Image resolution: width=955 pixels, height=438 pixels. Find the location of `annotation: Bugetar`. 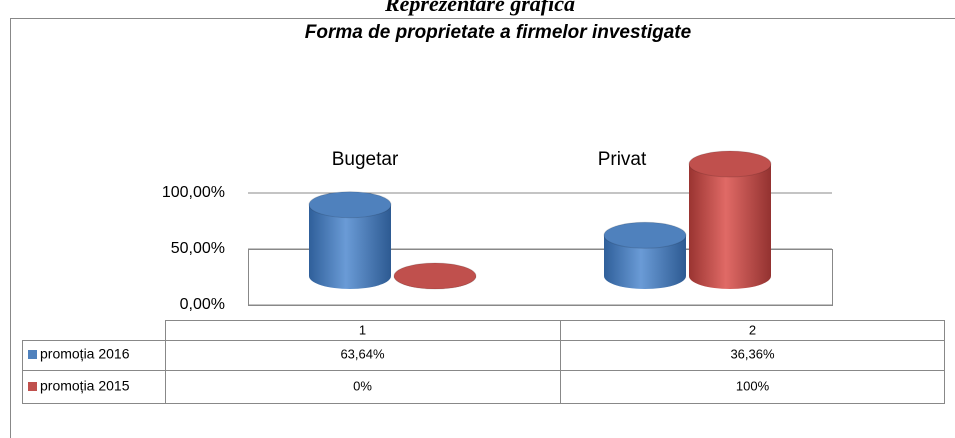

annotation: Bugetar is located at coordinates (365, 159).